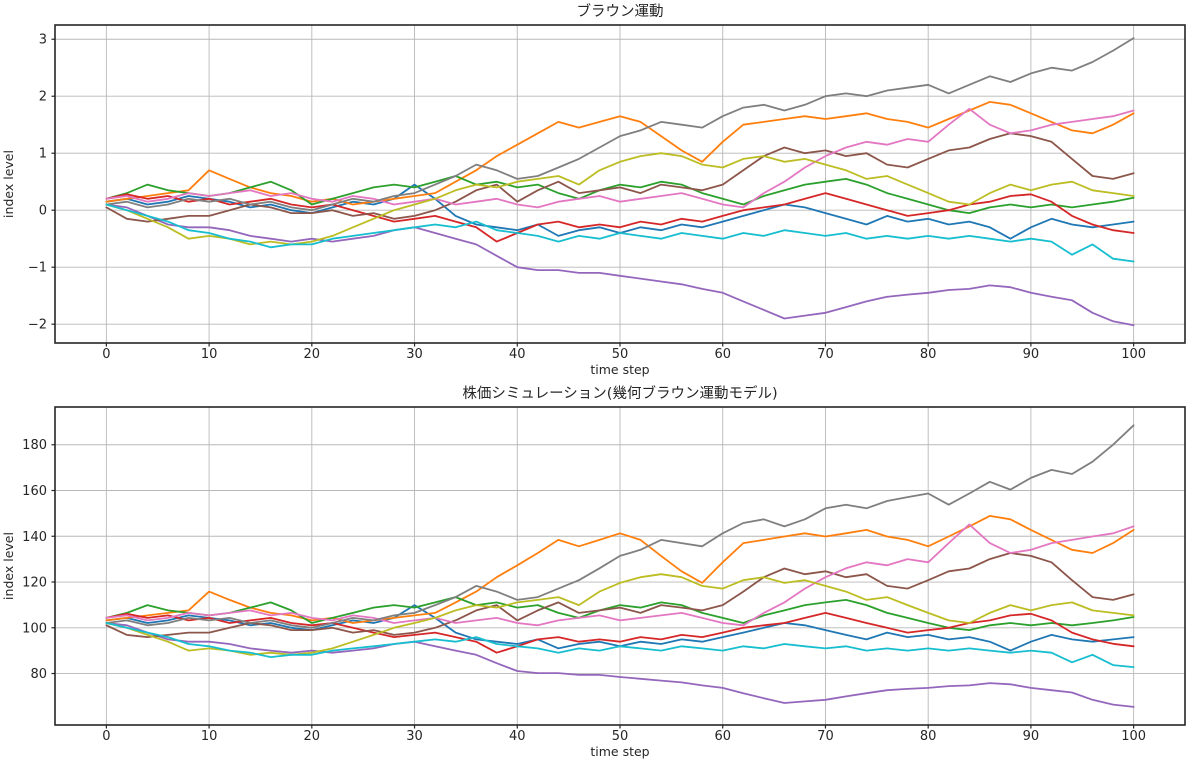  I want to click on y-tick-label: 100, so click(34, 628).